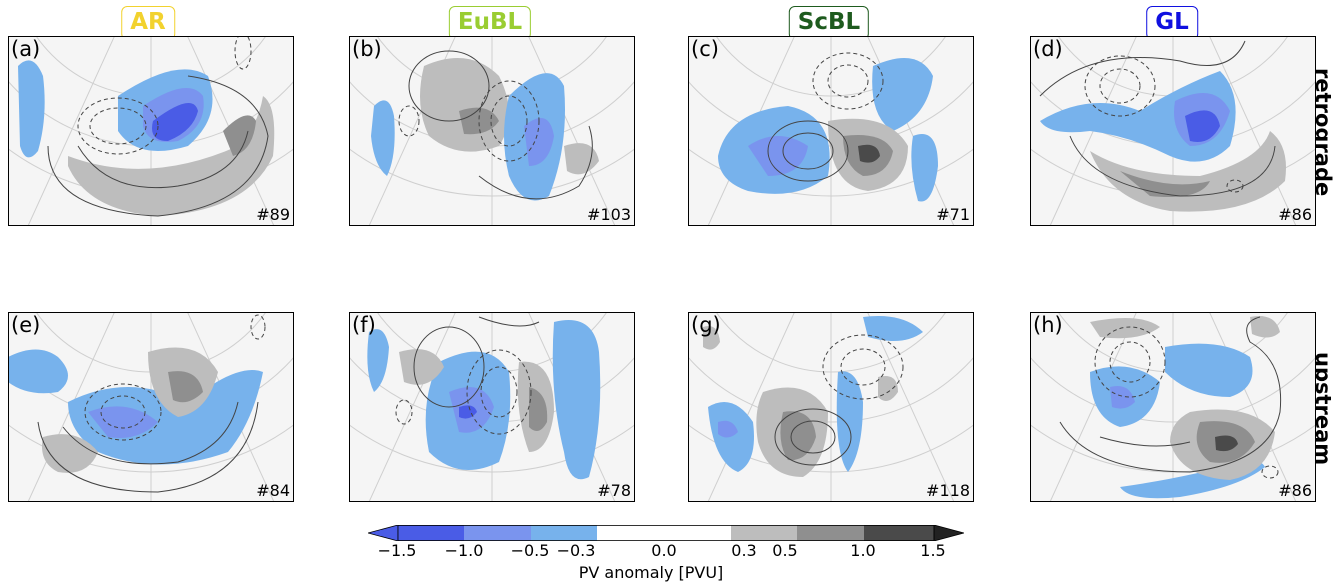 This screenshot has height=584, width=1341. Describe the element at coordinates (492, 131) in the screenshot. I see `map-panel-b: (b) #103` at that location.